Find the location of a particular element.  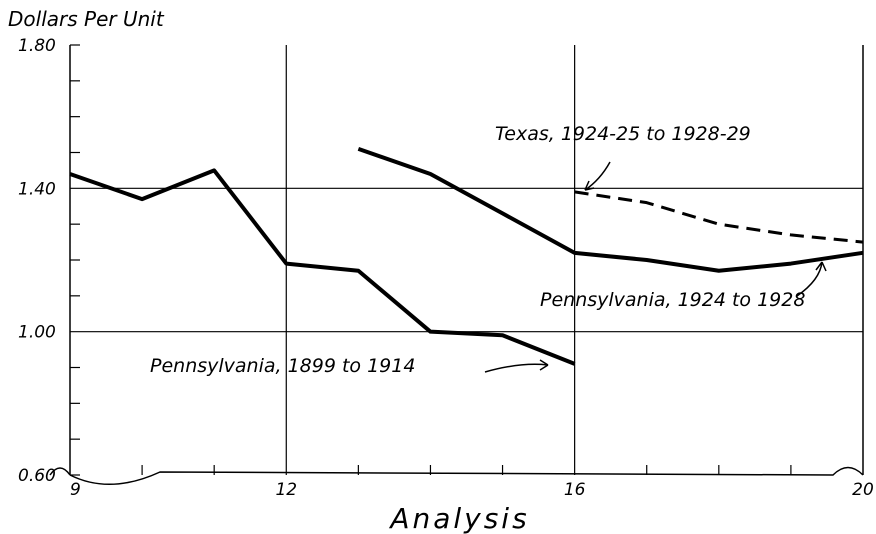

y-tick-label: 1.00 is located at coordinates (37, 333).